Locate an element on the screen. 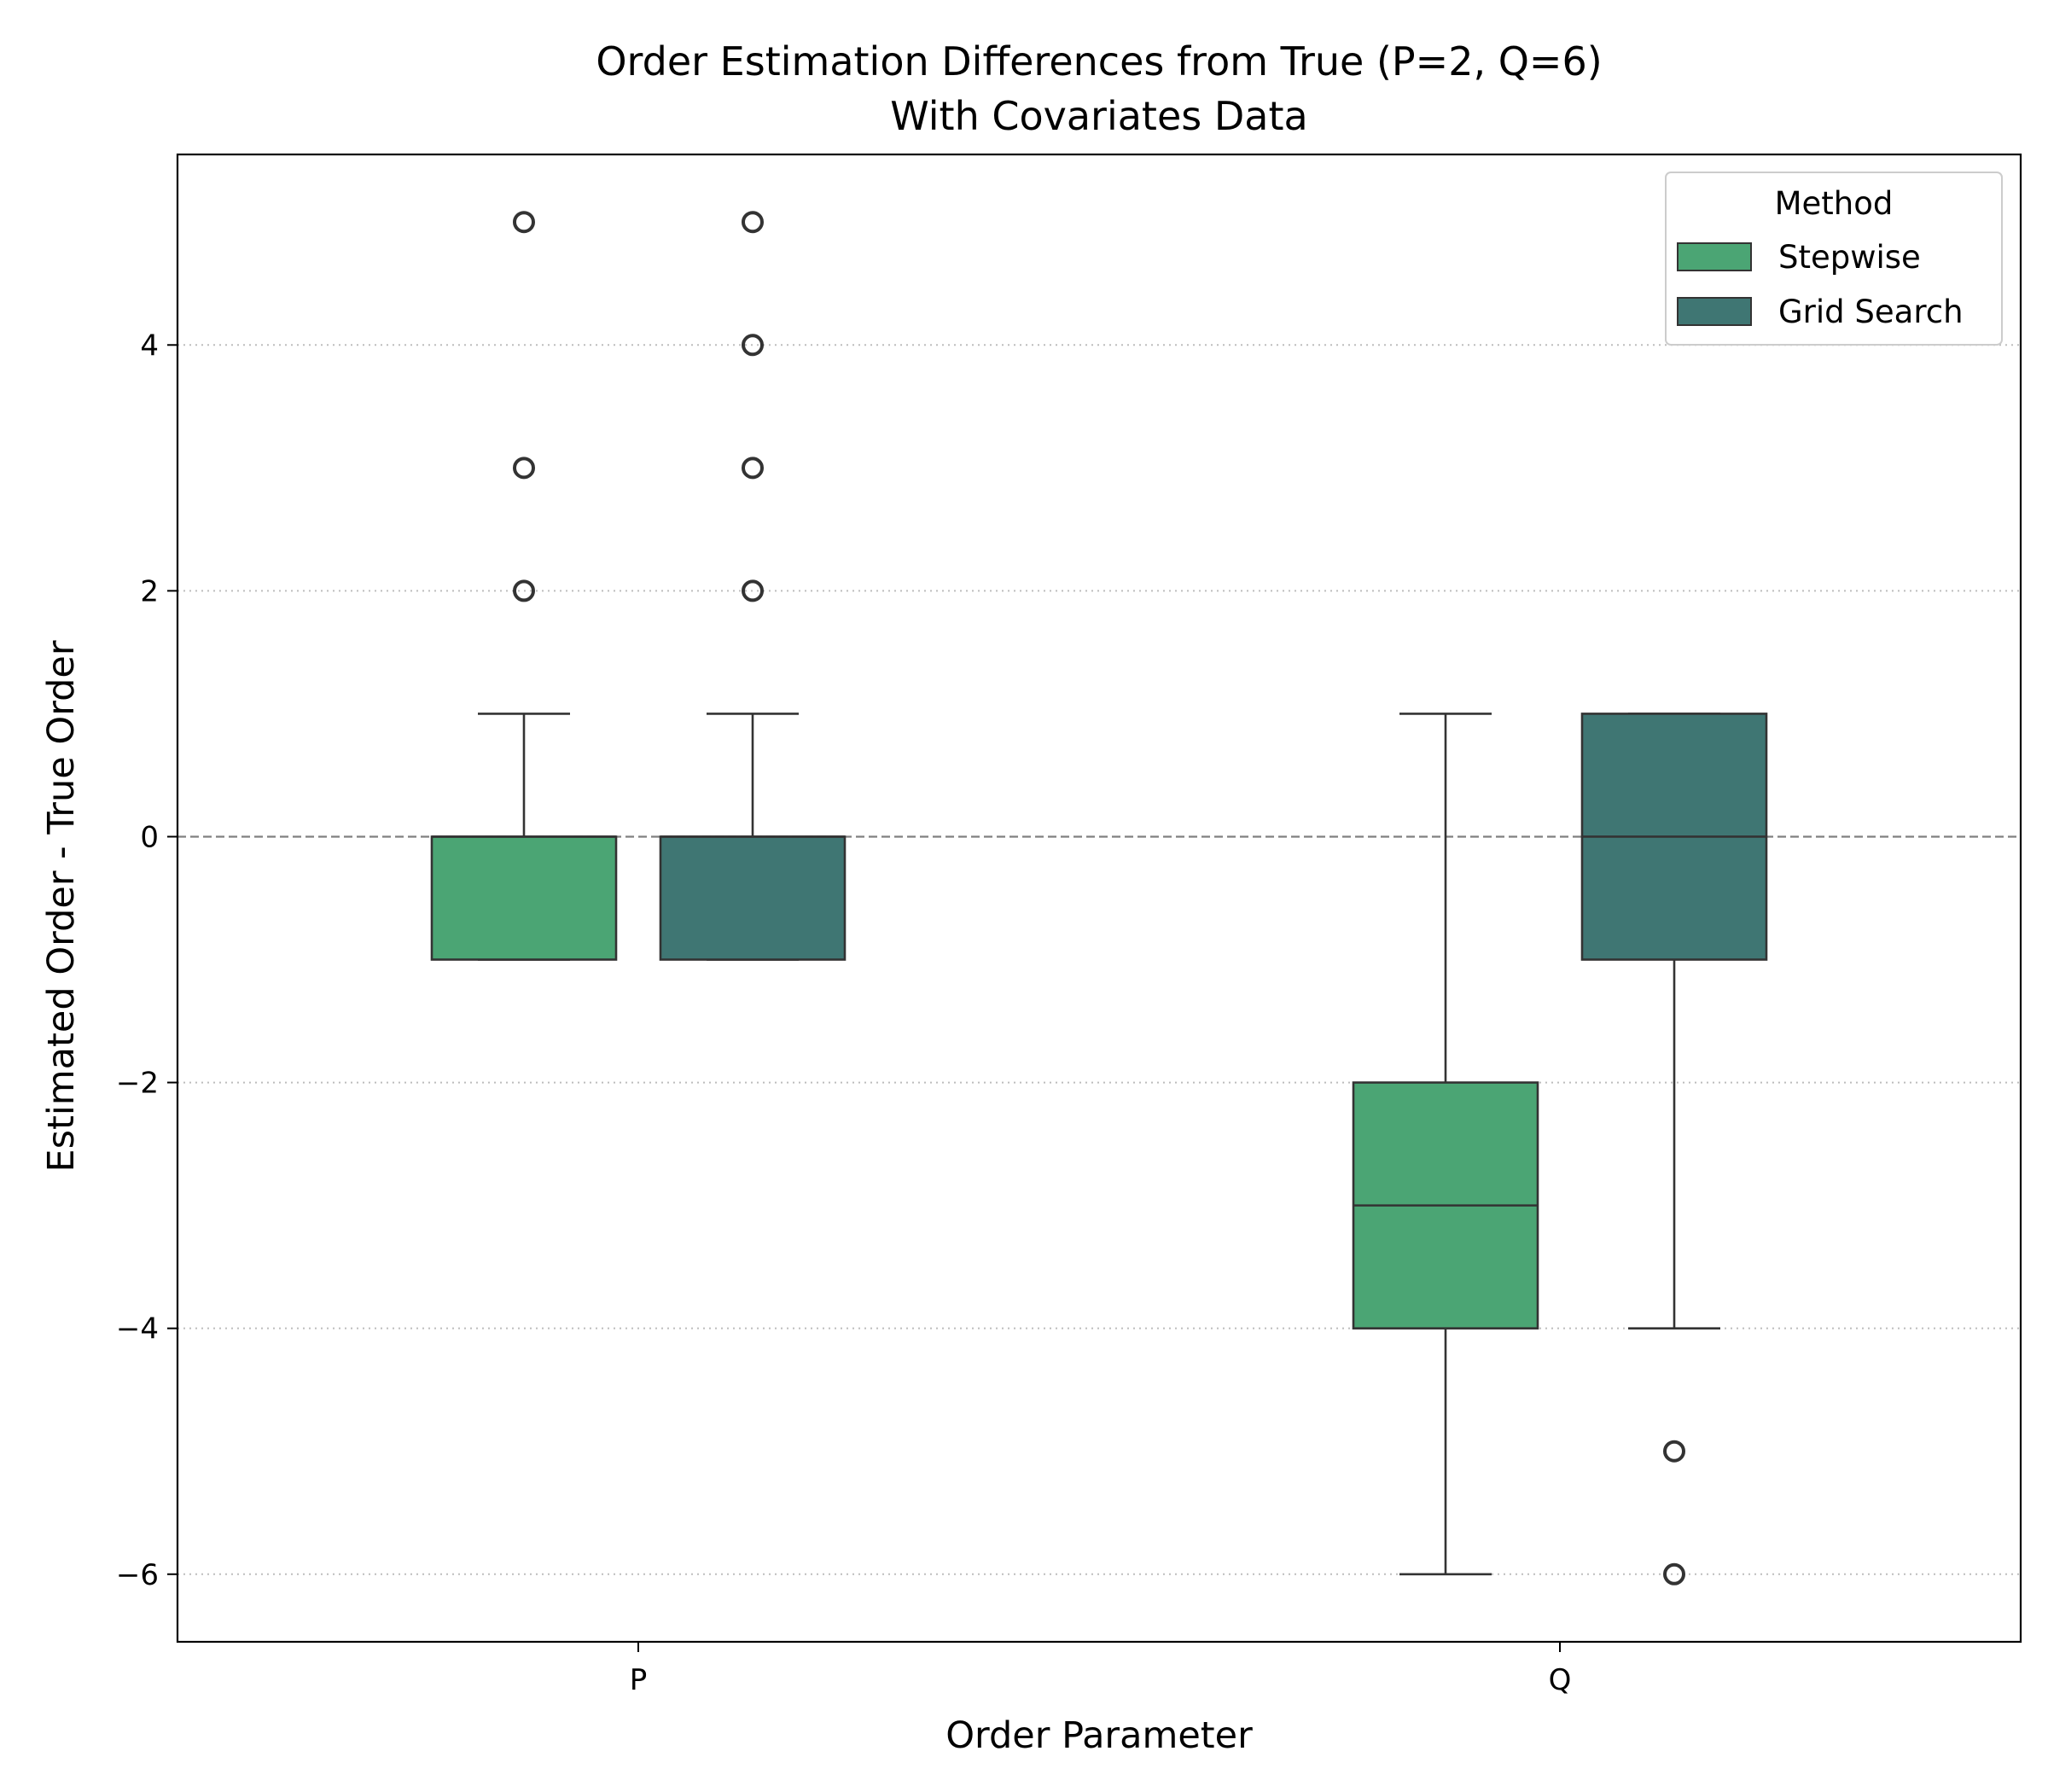 The height and width of the screenshot is (1792, 2048). legend: Method Stepwise Grid Search is located at coordinates (1834, 259).